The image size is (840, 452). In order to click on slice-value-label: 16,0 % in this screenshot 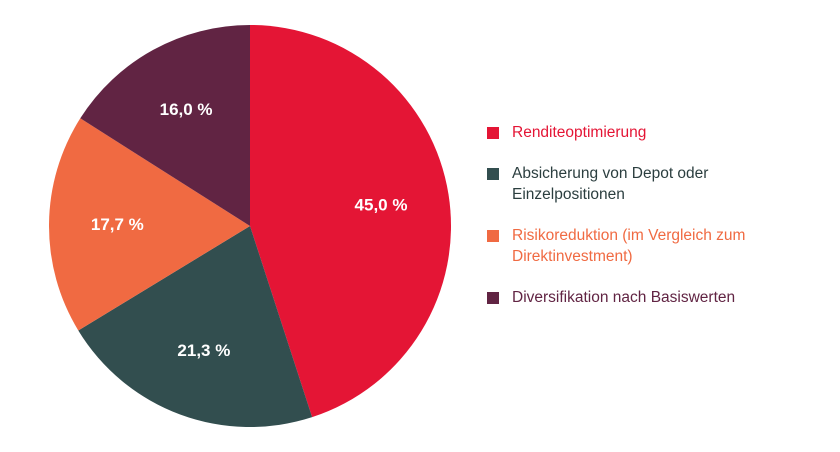, I will do `click(186, 109)`.